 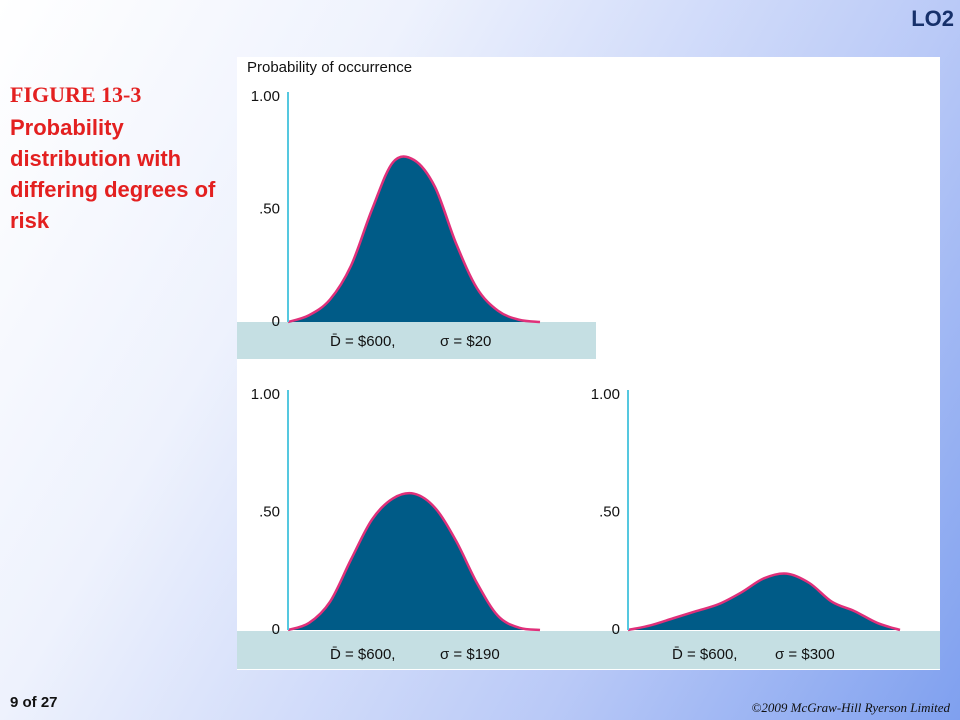 What do you see at coordinates (805, 654) in the screenshot?
I see `sigma-label: σ = $300` at bounding box center [805, 654].